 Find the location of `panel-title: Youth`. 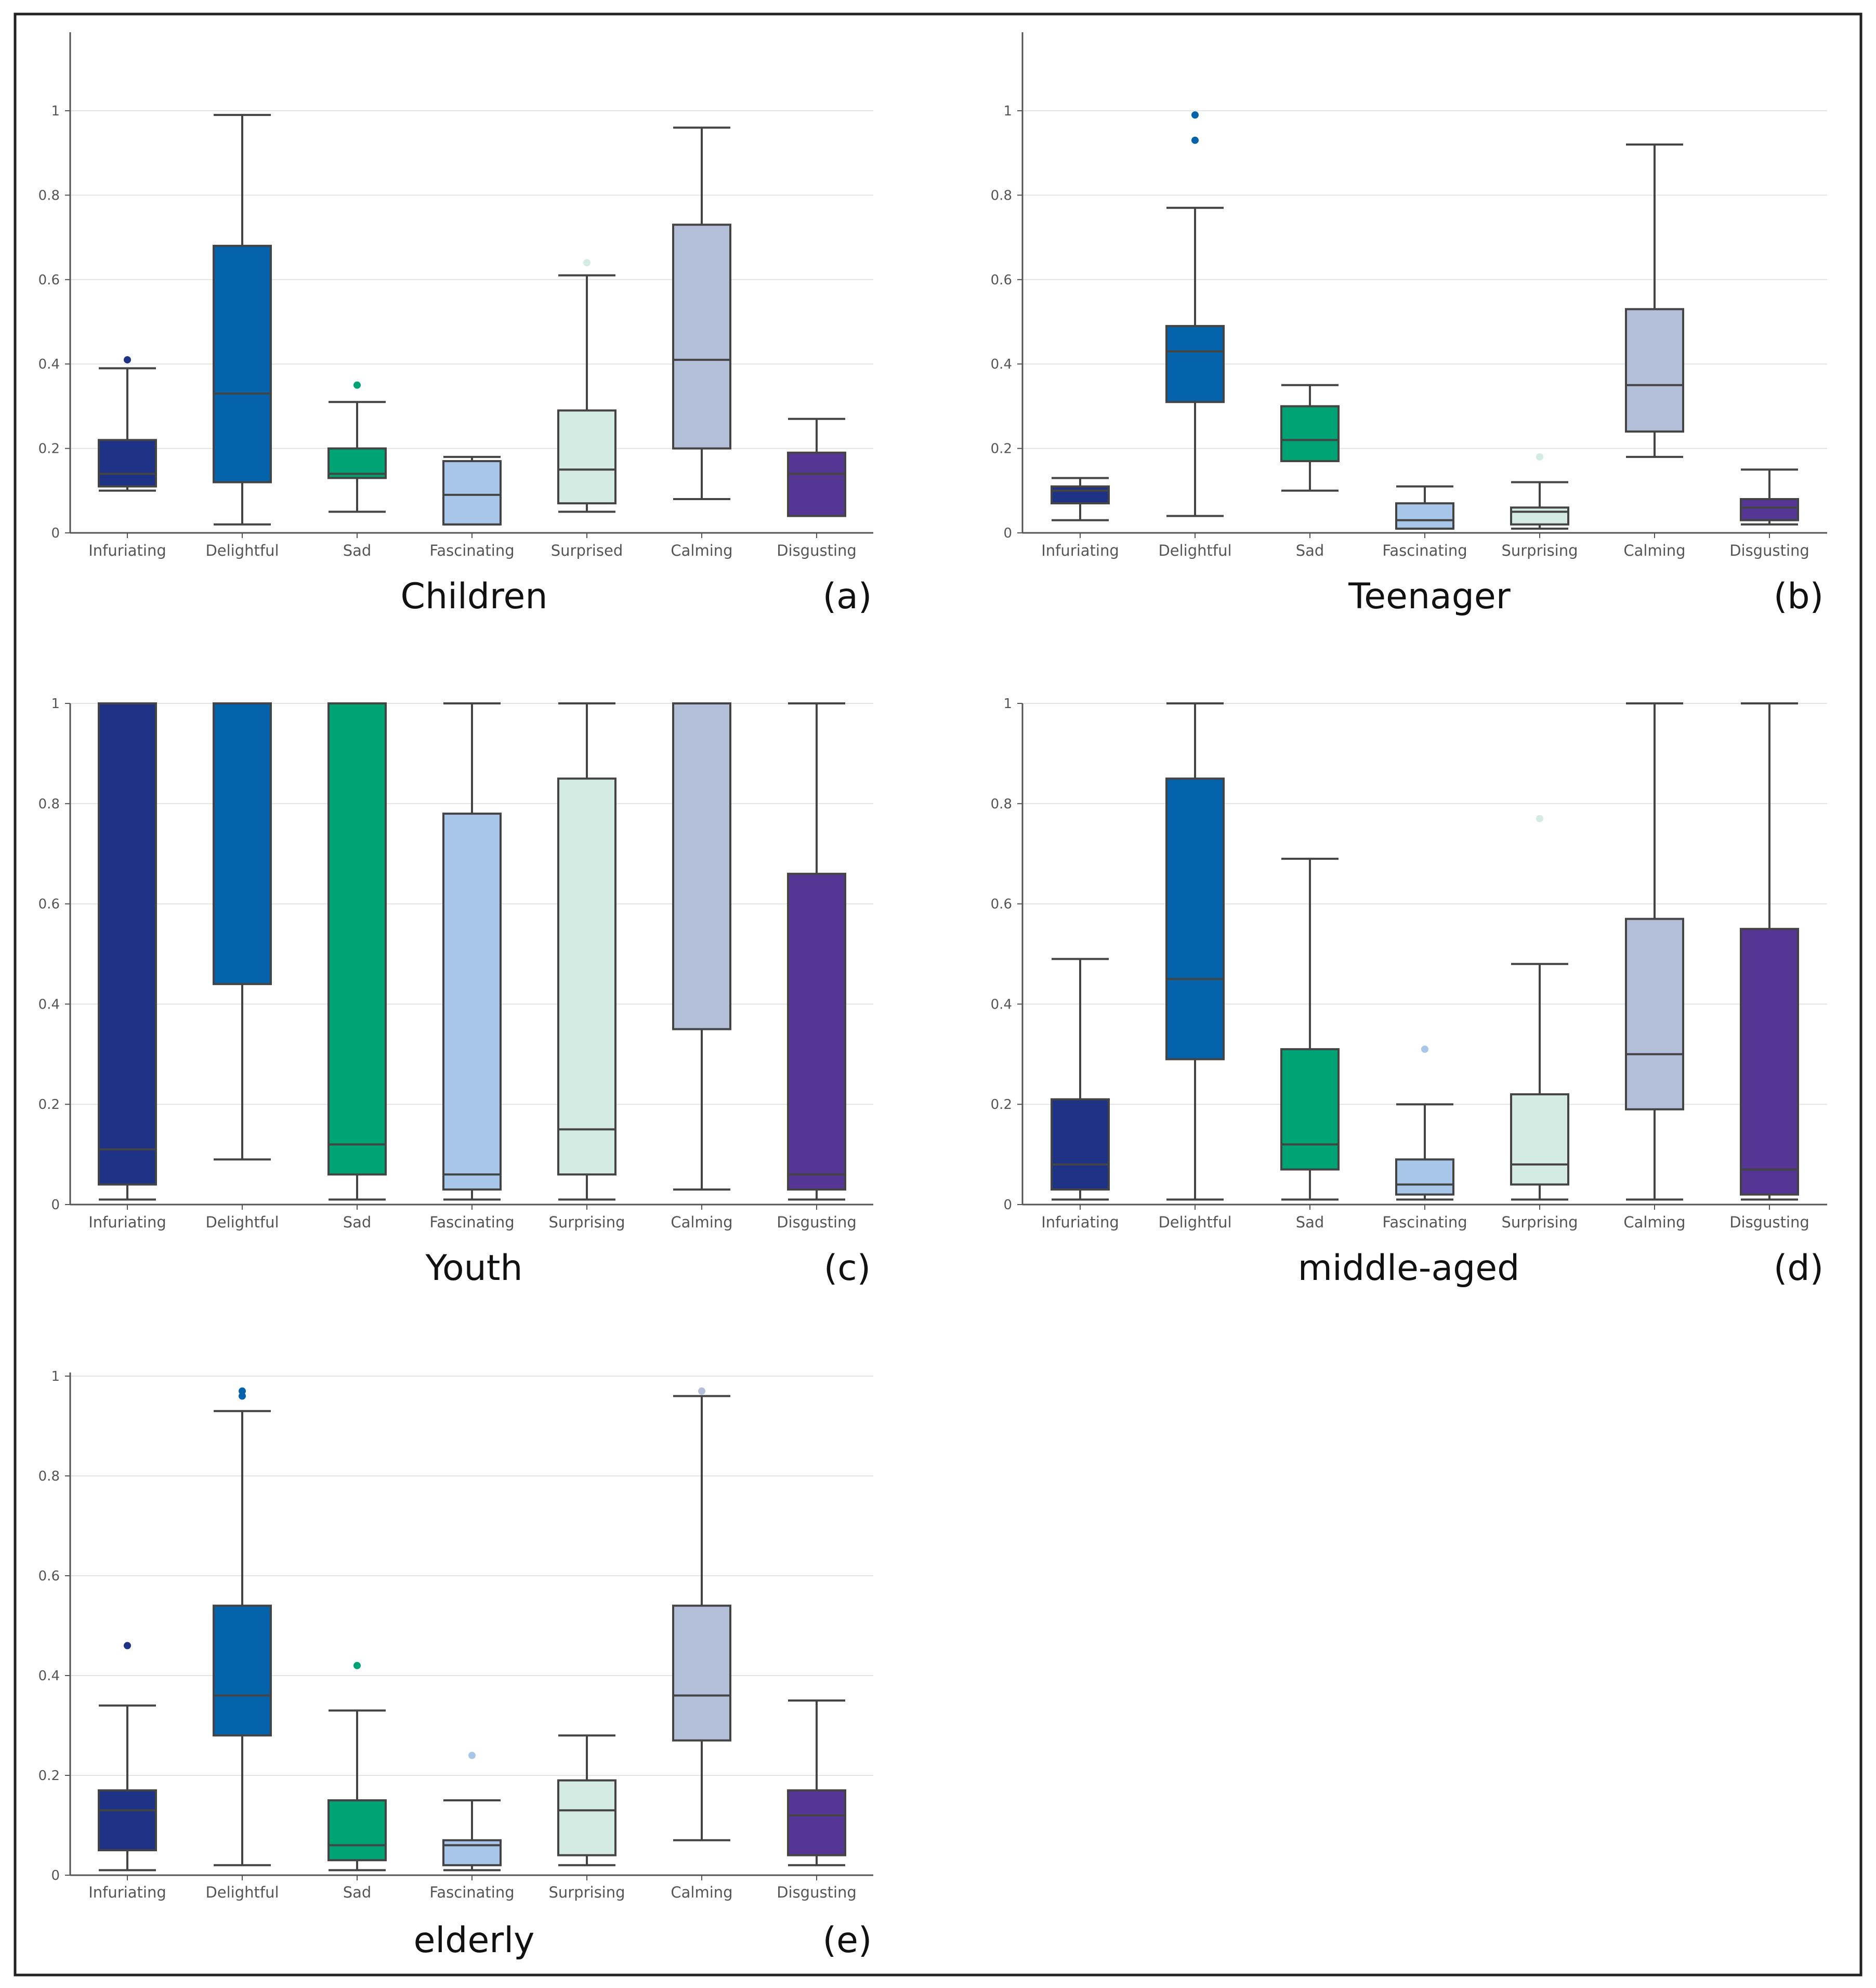

panel-title: Youth is located at coordinates (474, 1268).